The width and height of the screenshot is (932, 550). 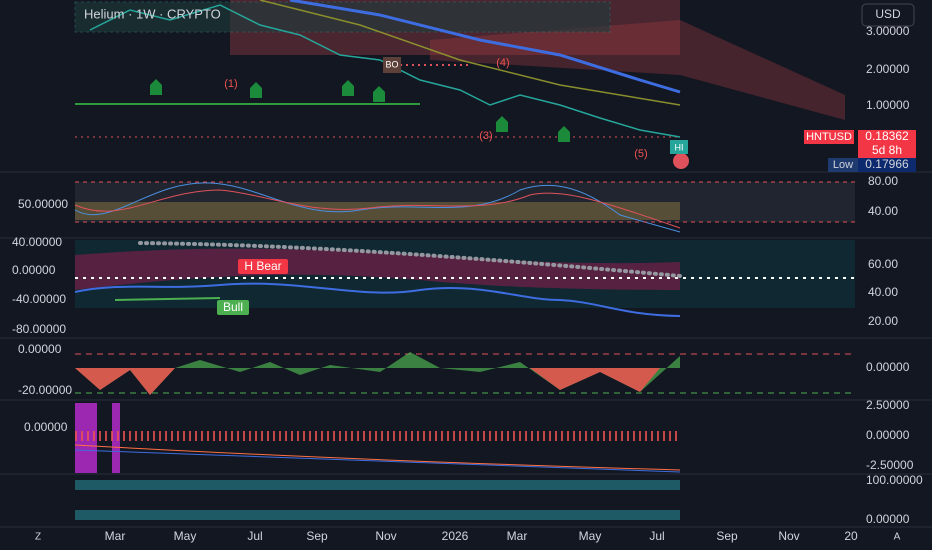 I want to click on badge: H Bear, so click(x=262, y=266).